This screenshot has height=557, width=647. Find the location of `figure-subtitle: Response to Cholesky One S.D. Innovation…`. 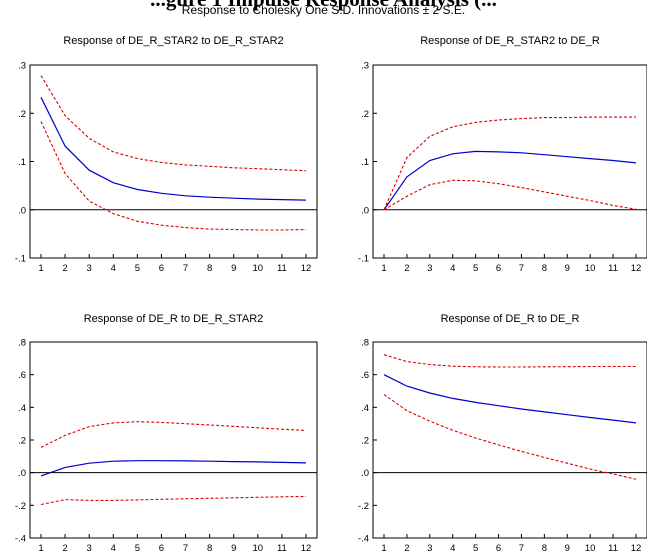

figure-subtitle: Response to Cholesky One S.D. Innovation… is located at coordinates (323, 10).